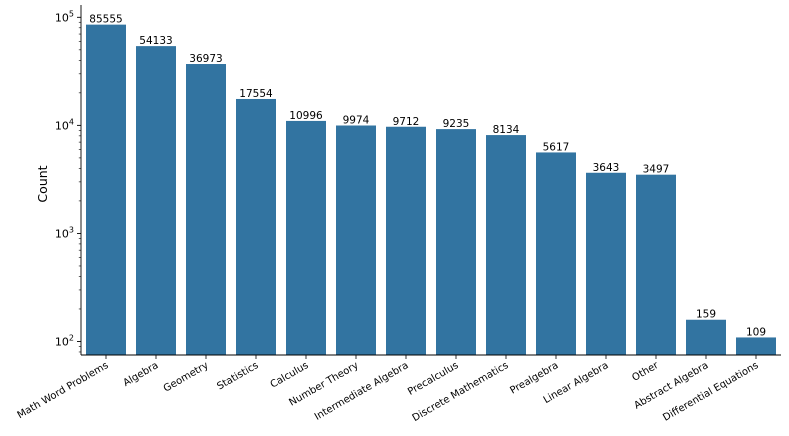 The image size is (789, 436). What do you see at coordinates (306, 116) in the screenshot?
I see `bar-value-label: 10996` at bounding box center [306, 116].